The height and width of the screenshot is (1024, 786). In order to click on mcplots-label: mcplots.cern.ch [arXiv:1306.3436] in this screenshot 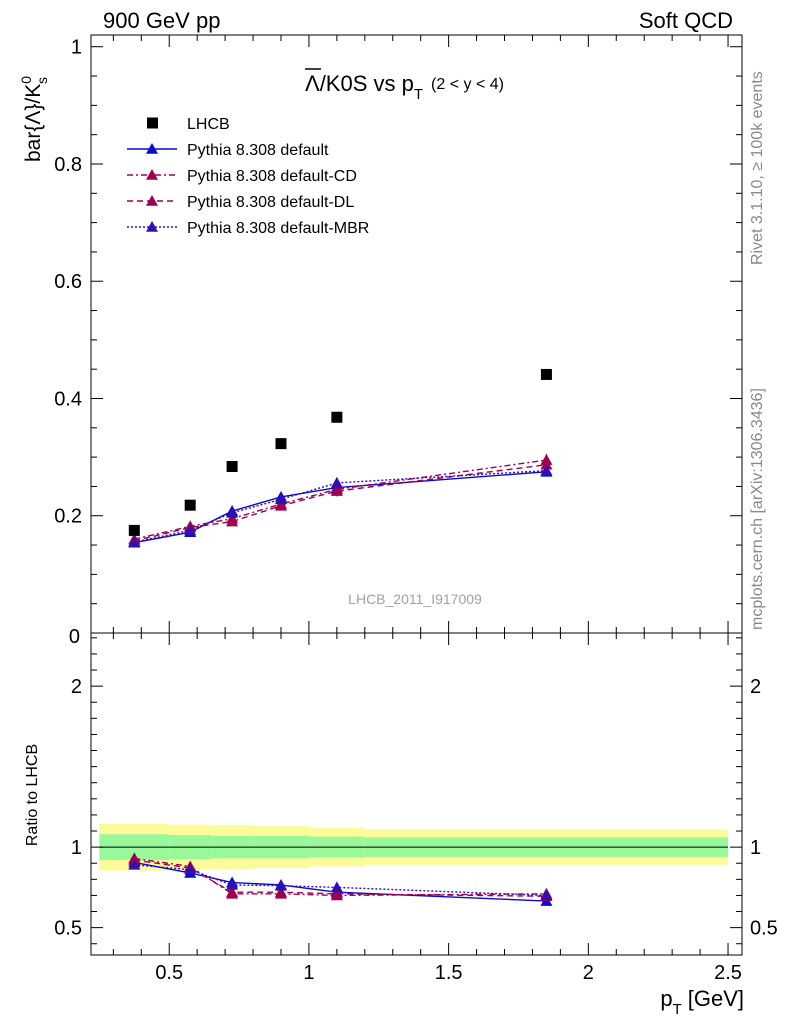, I will do `click(757, 509)`.